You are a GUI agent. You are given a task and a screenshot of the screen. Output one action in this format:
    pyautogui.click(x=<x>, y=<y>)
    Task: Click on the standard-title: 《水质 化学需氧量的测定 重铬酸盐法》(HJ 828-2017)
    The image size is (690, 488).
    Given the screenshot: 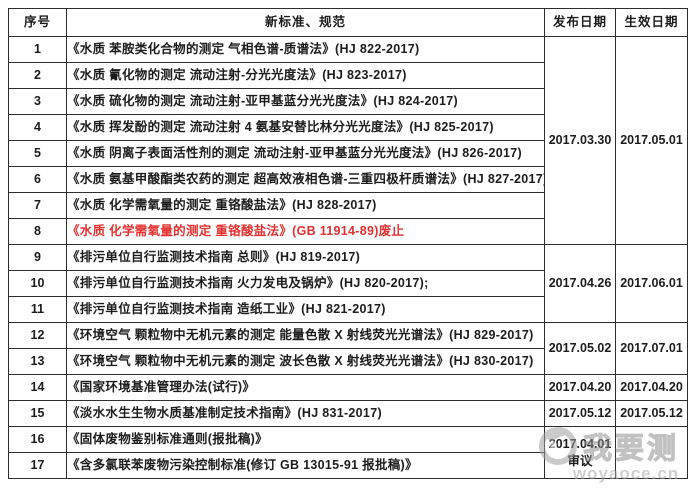 What is the action you would take?
    pyautogui.click(x=305, y=205)
    